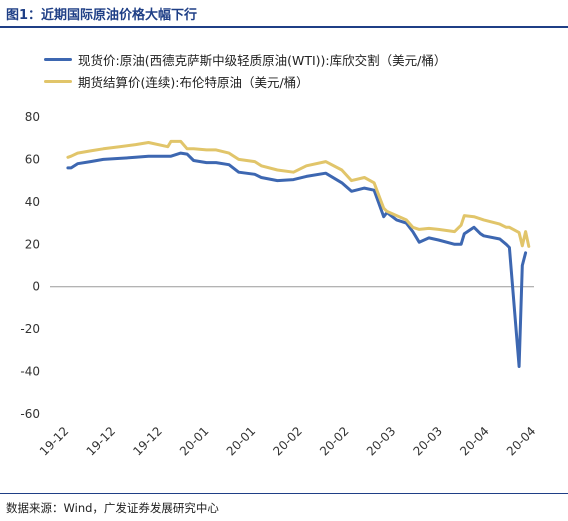  Describe the element at coordinates (284, 493) in the screenshot. I see `footer-rule` at that location.